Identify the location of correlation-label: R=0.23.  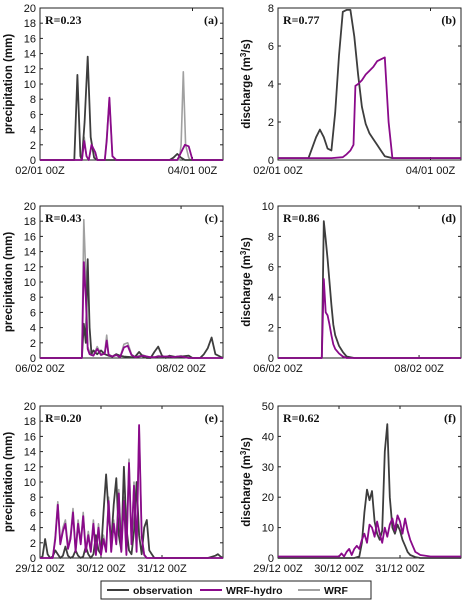
(63, 20).